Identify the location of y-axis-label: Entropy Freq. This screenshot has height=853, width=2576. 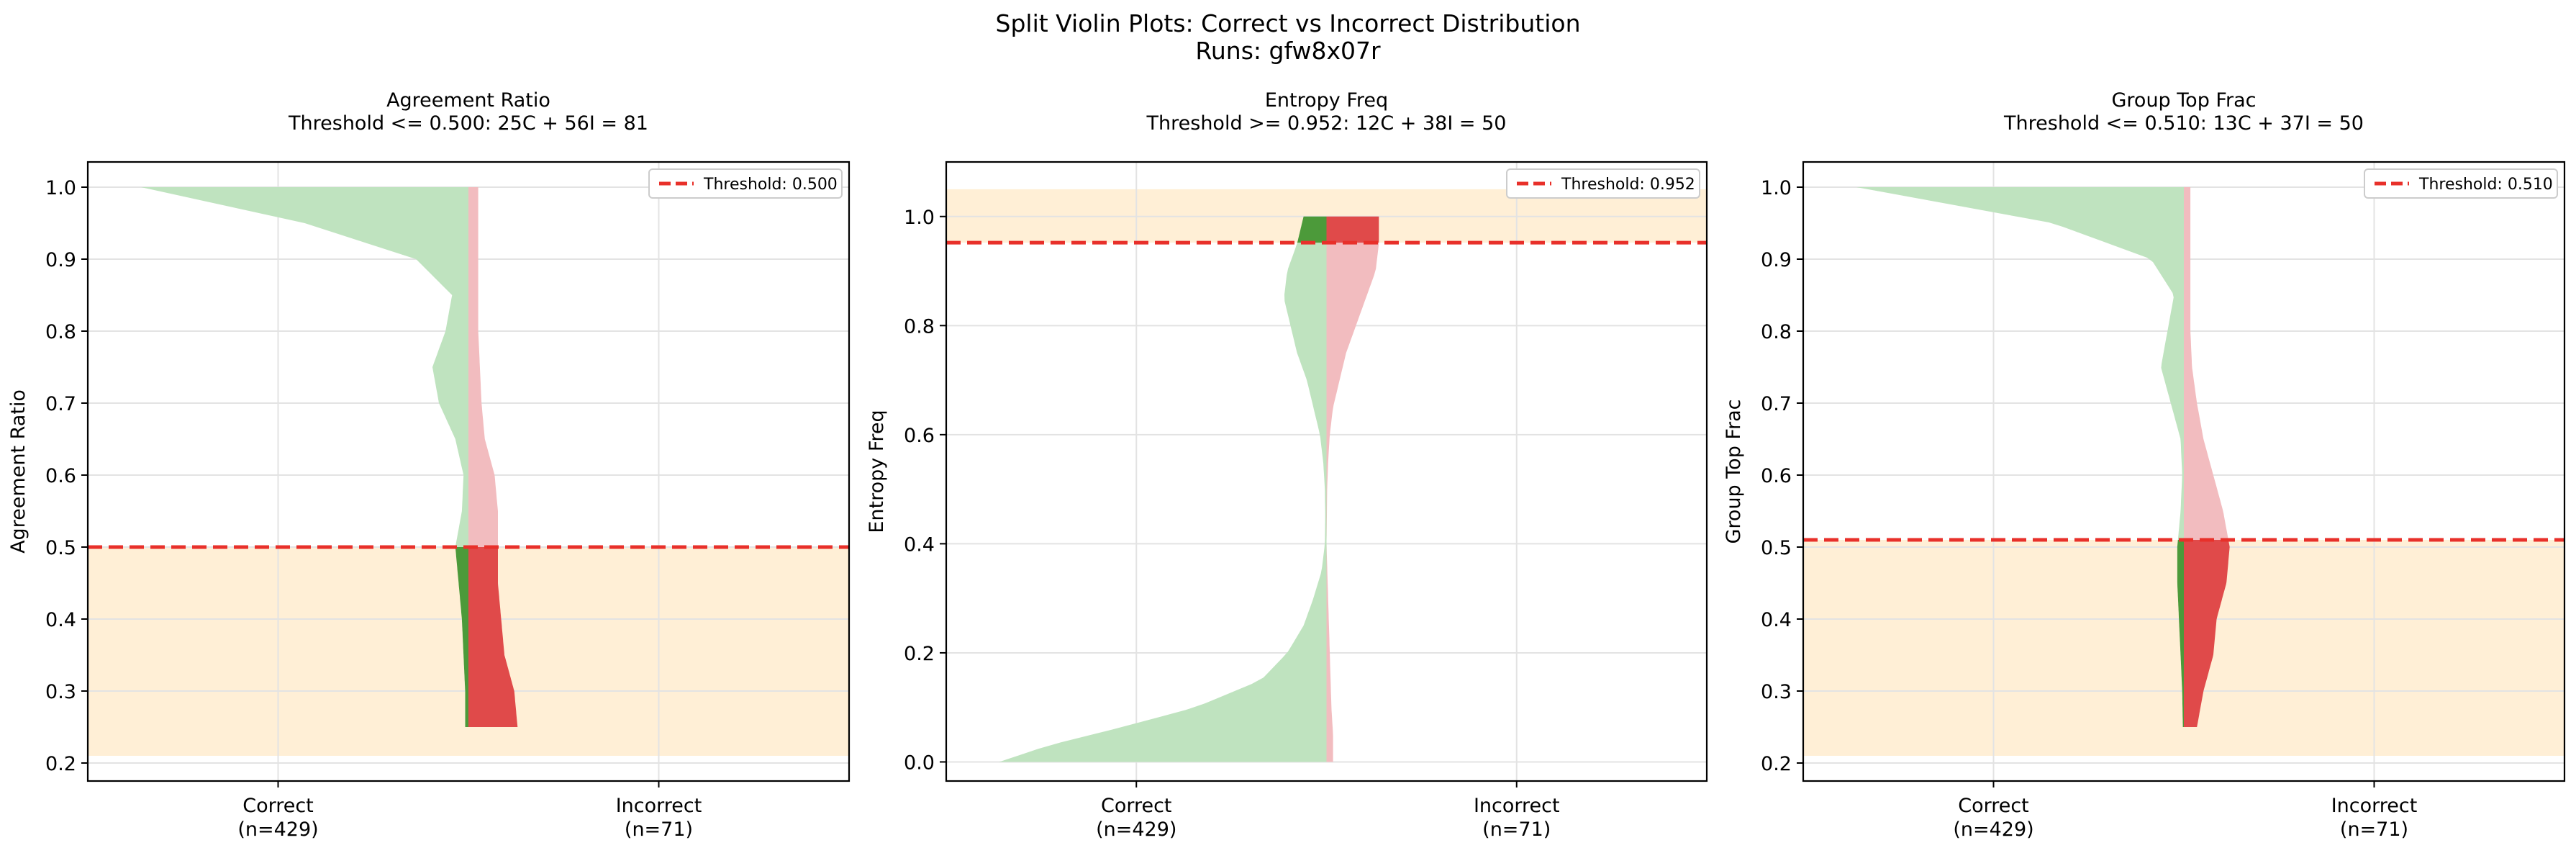
(877, 471).